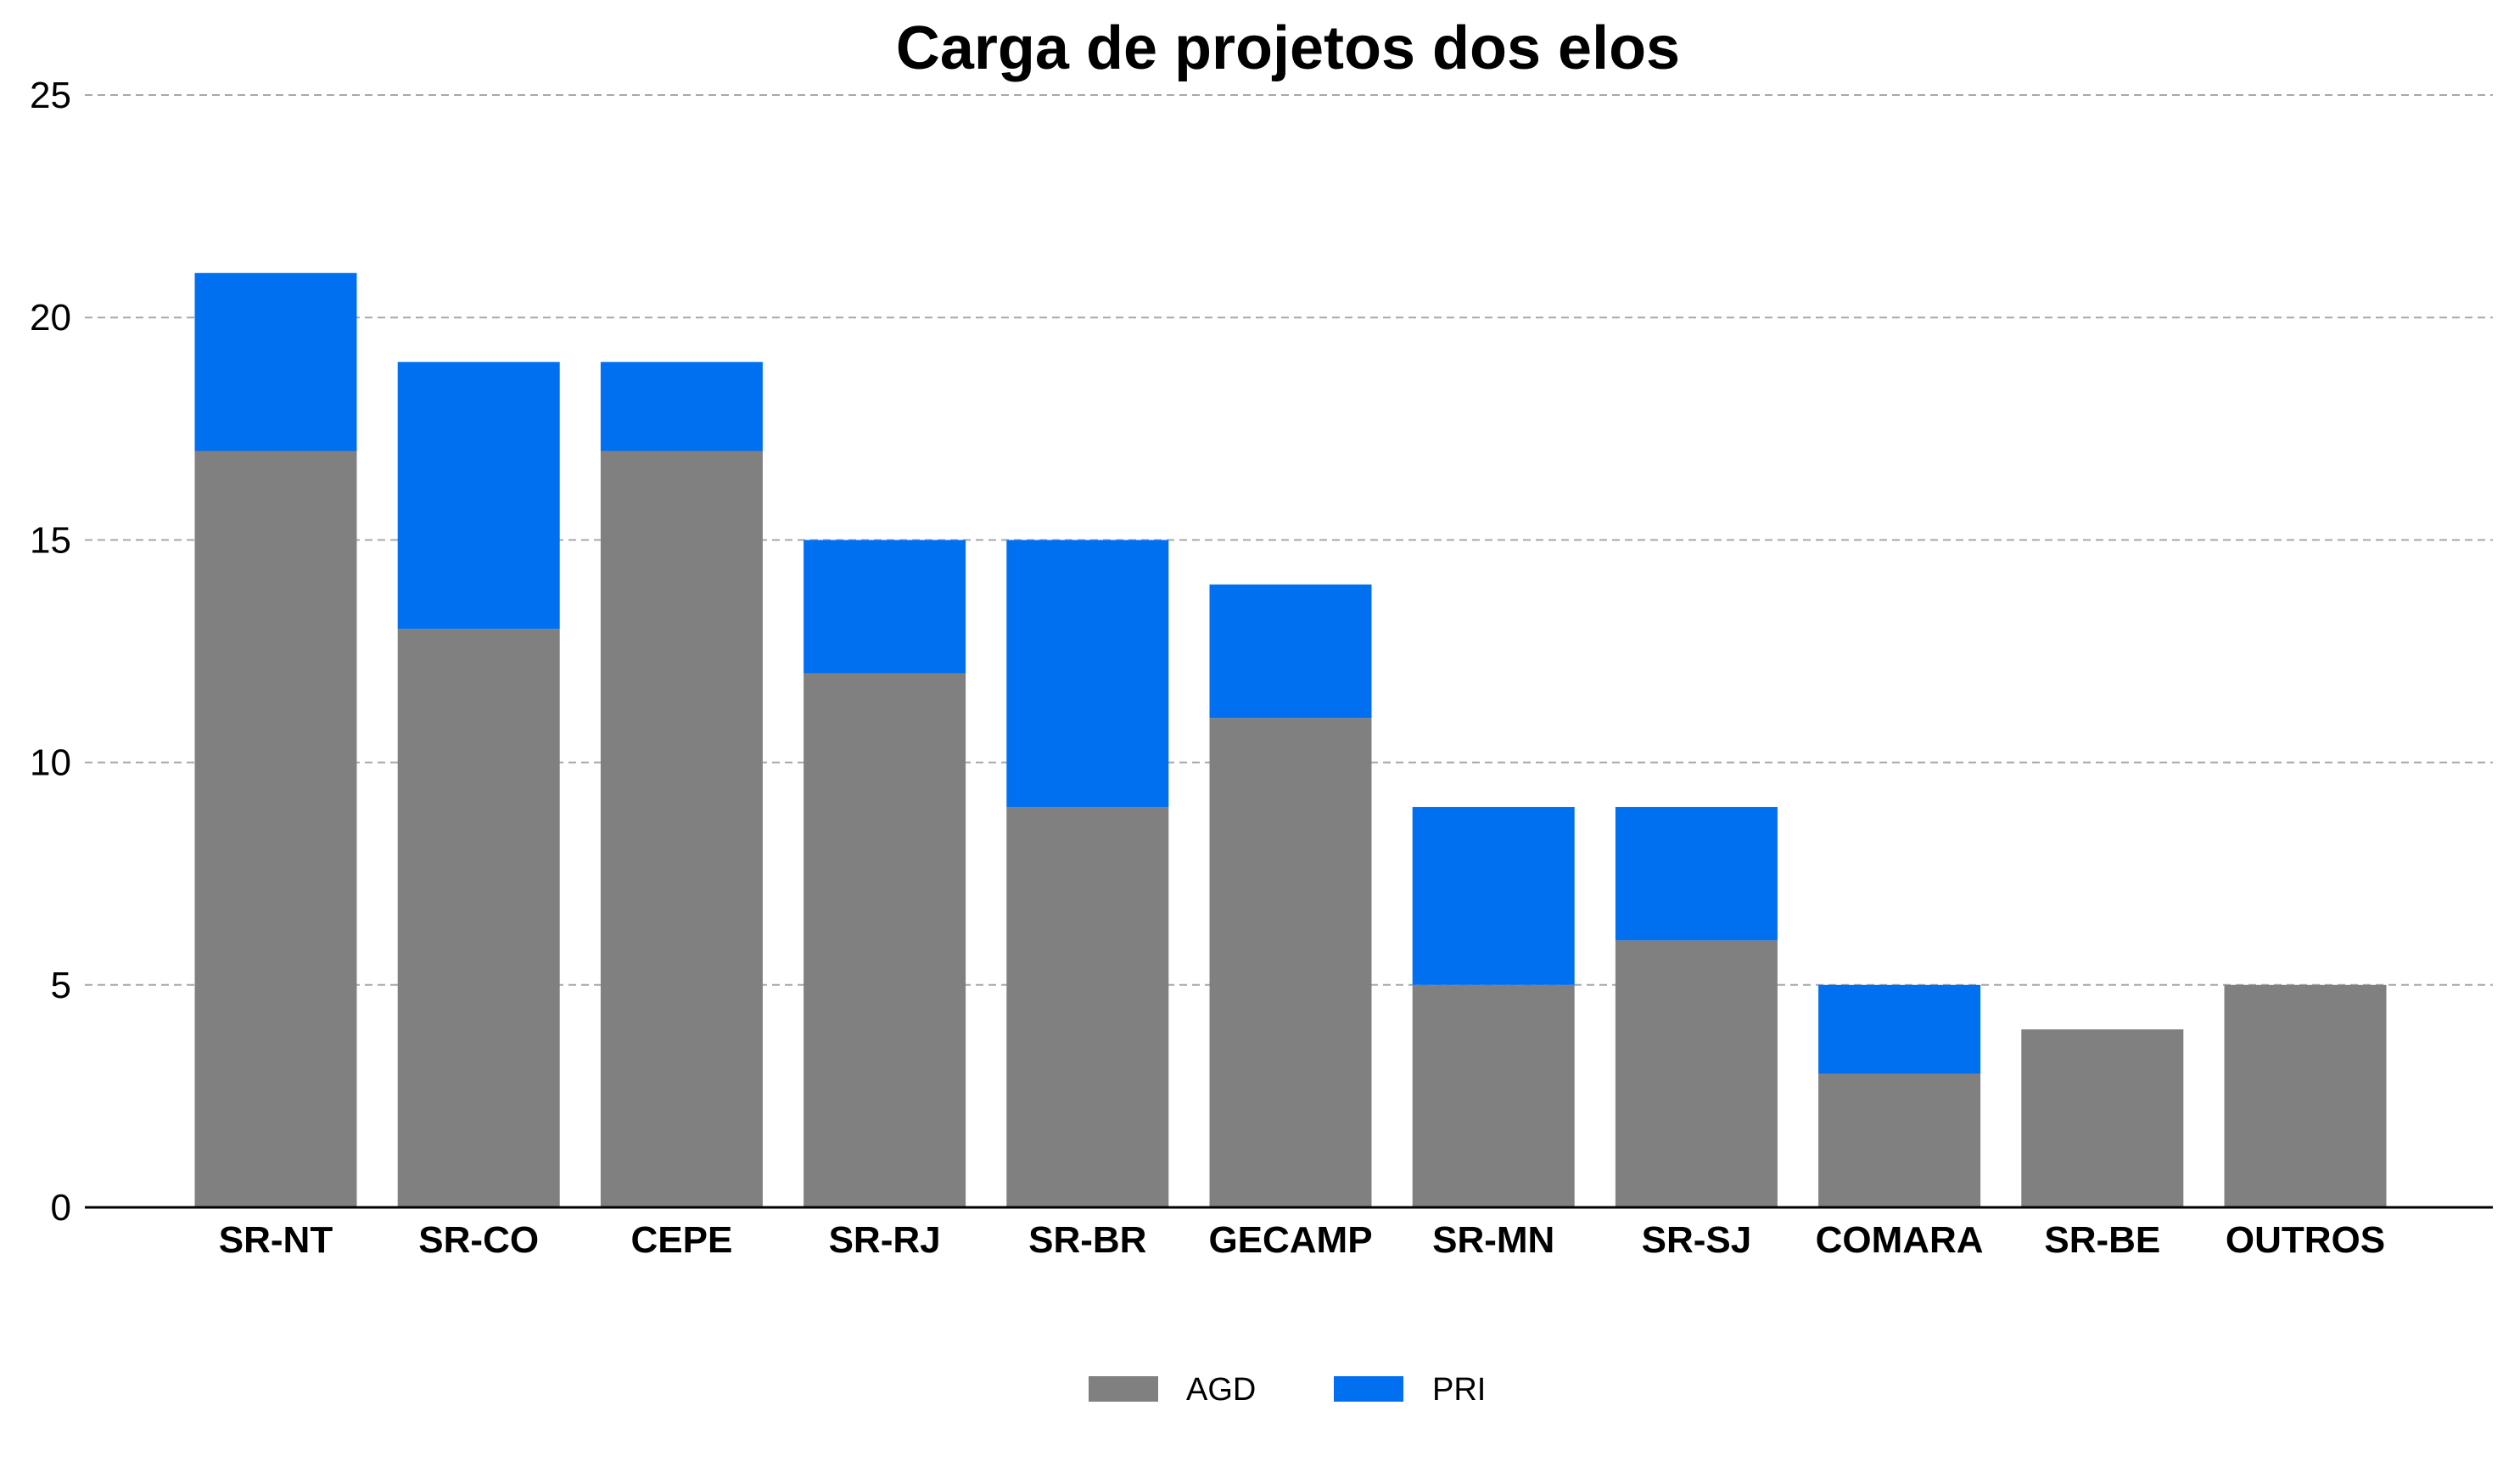 This screenshot has width=2520, height=1467. What do you see at coordinates (51, 540) in the screenshot?
I see `y-tick-label-15: 15` at bounding box center [51, 540].